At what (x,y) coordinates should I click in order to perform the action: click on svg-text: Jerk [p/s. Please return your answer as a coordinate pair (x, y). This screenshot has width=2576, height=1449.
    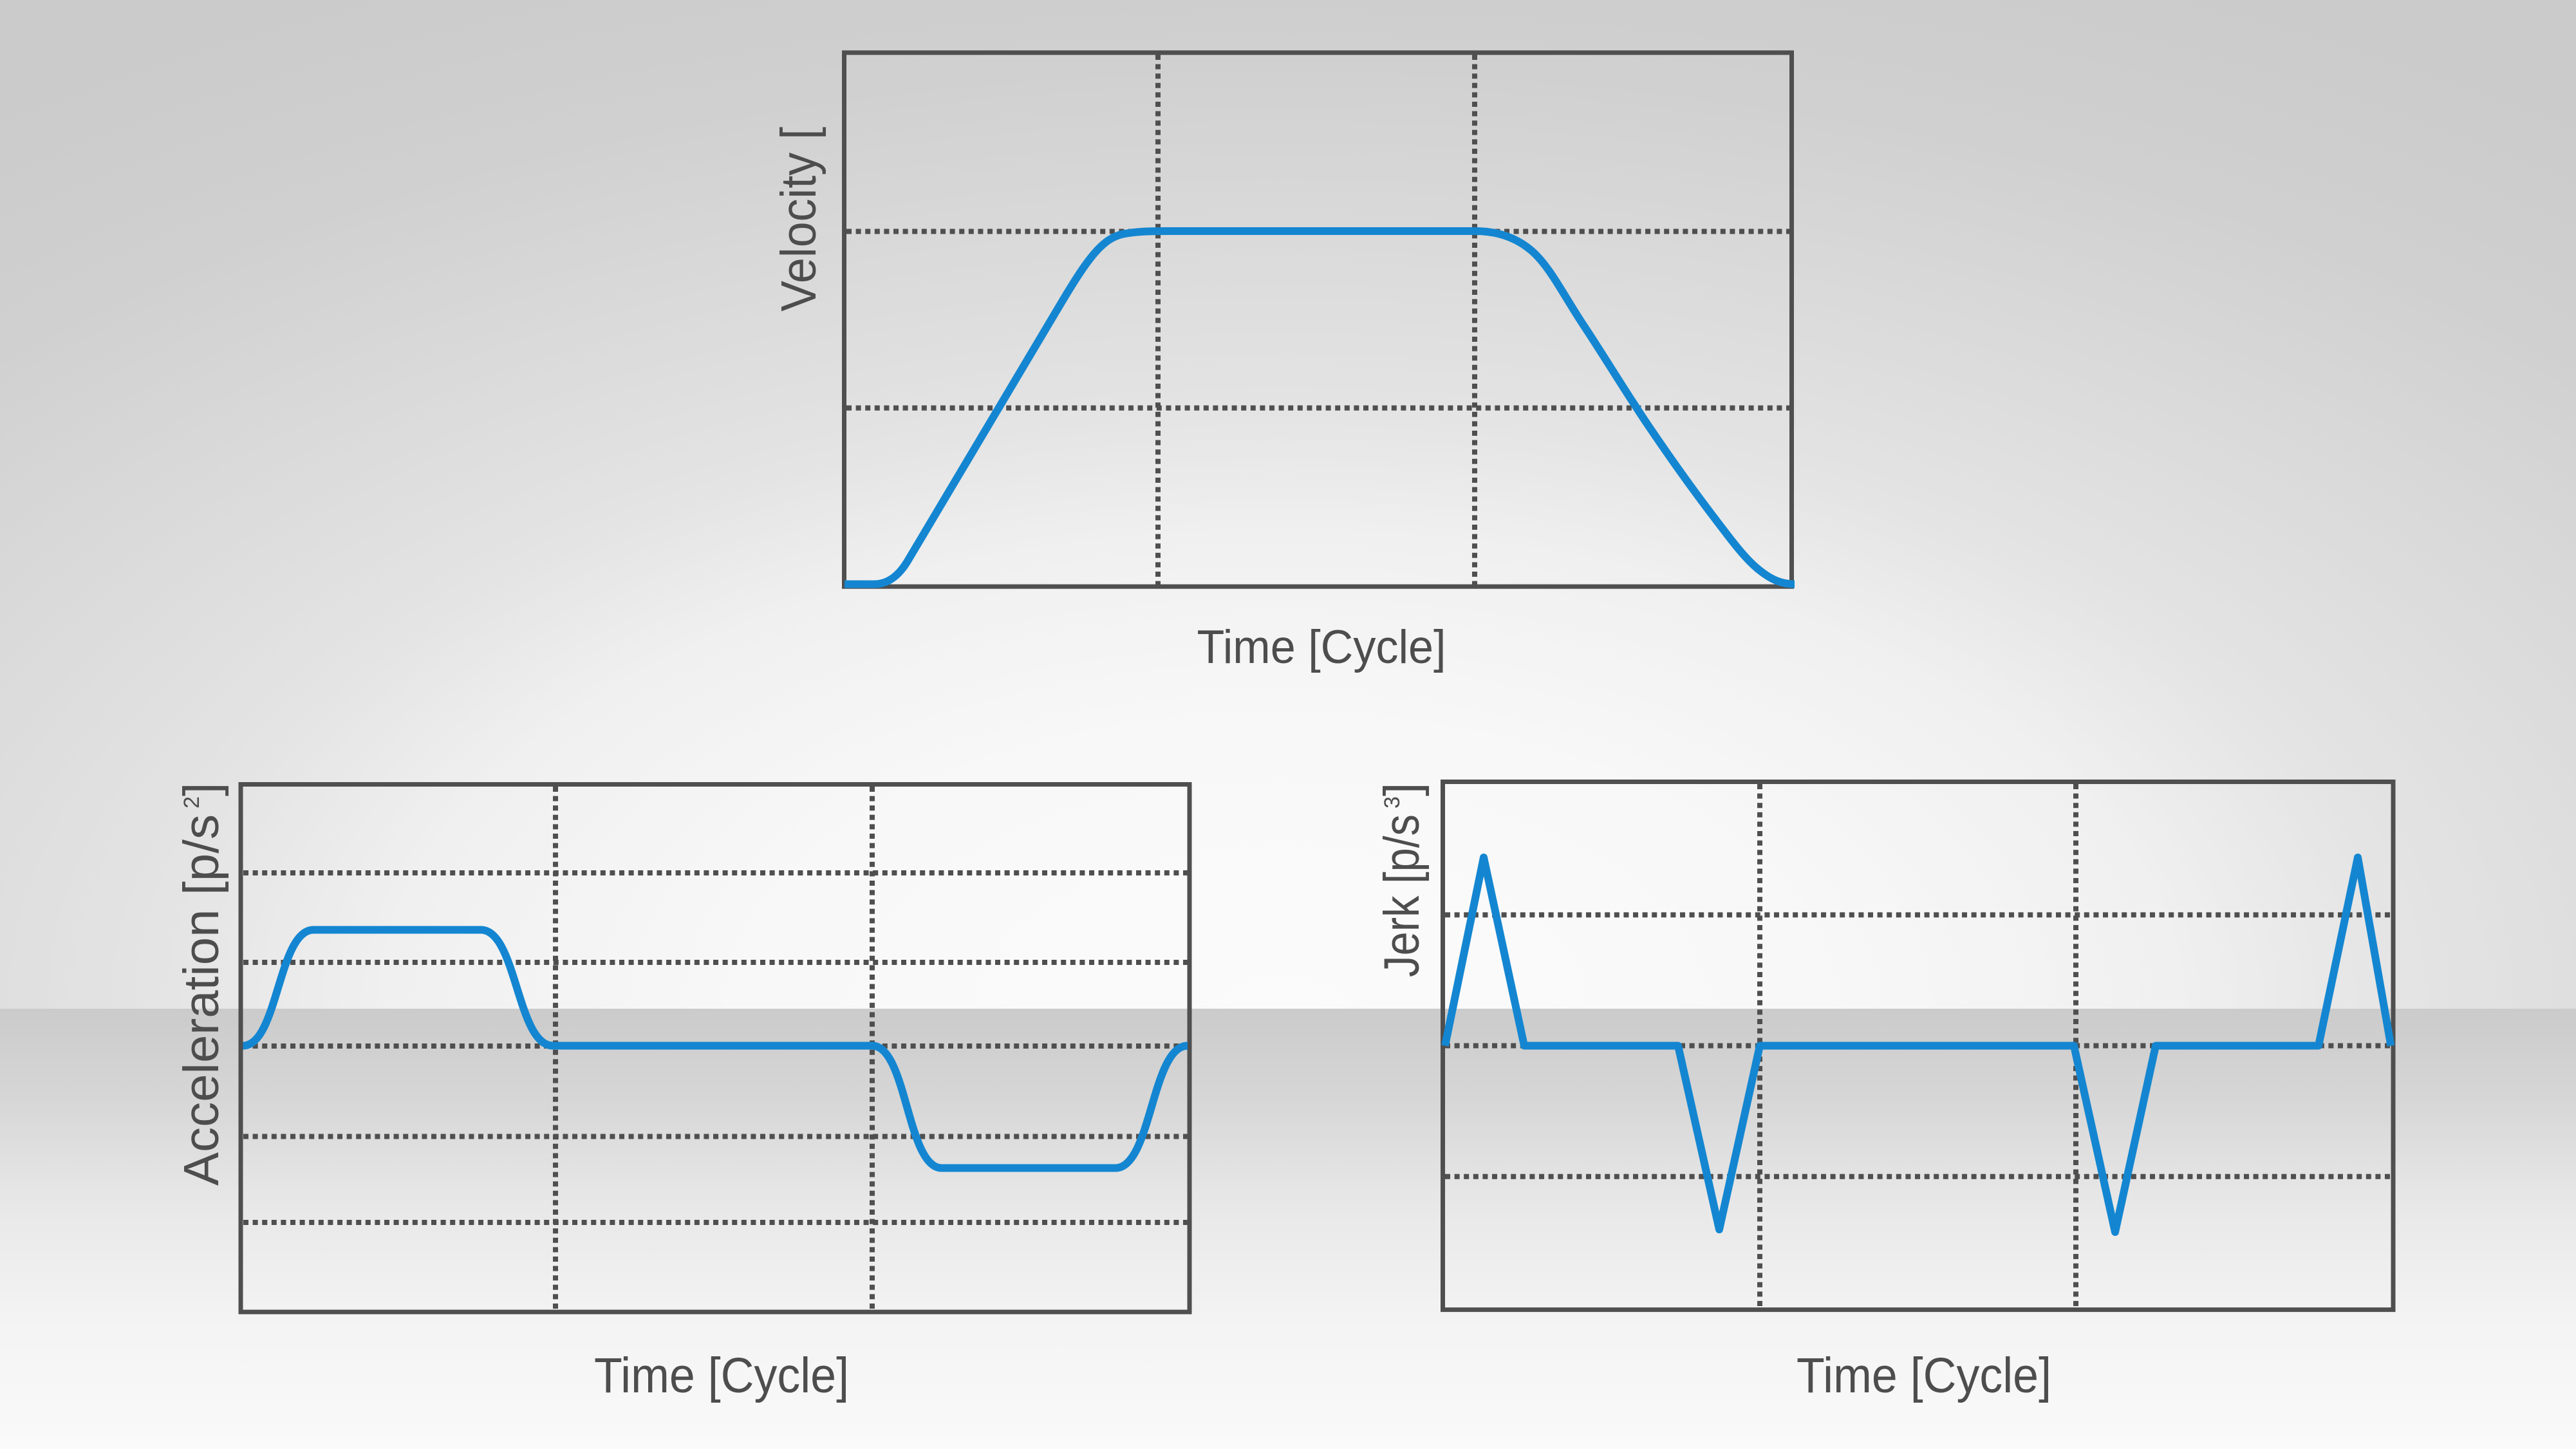
    Looking at the image, I should click on (1402, 895).